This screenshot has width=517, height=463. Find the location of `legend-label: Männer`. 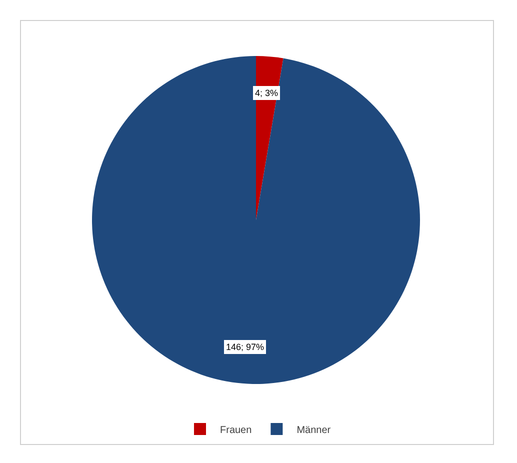

legend-label: Männer is located at coordinates (314, 430).